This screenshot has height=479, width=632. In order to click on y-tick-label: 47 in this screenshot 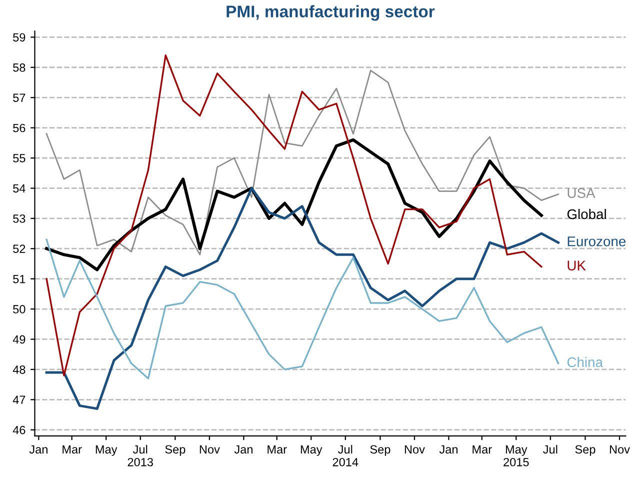, I will do `click(19, 400)`.